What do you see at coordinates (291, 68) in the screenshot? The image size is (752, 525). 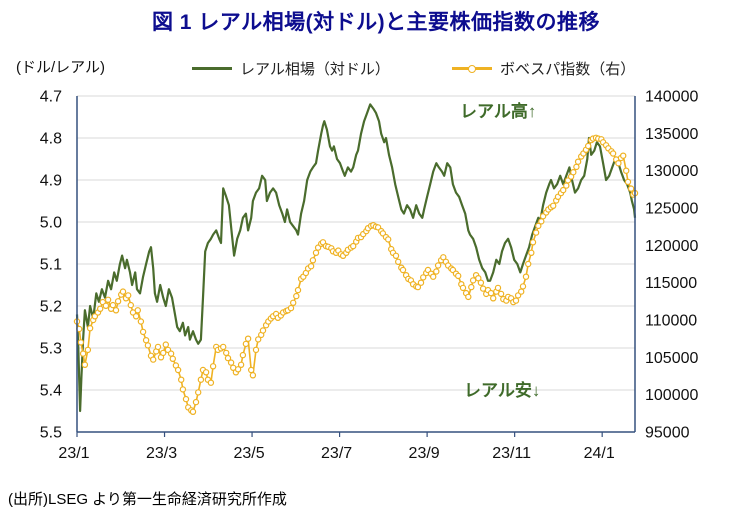 I see `legend-item-real: レアル相場（対ドル）` at bounding box center [291, 68].